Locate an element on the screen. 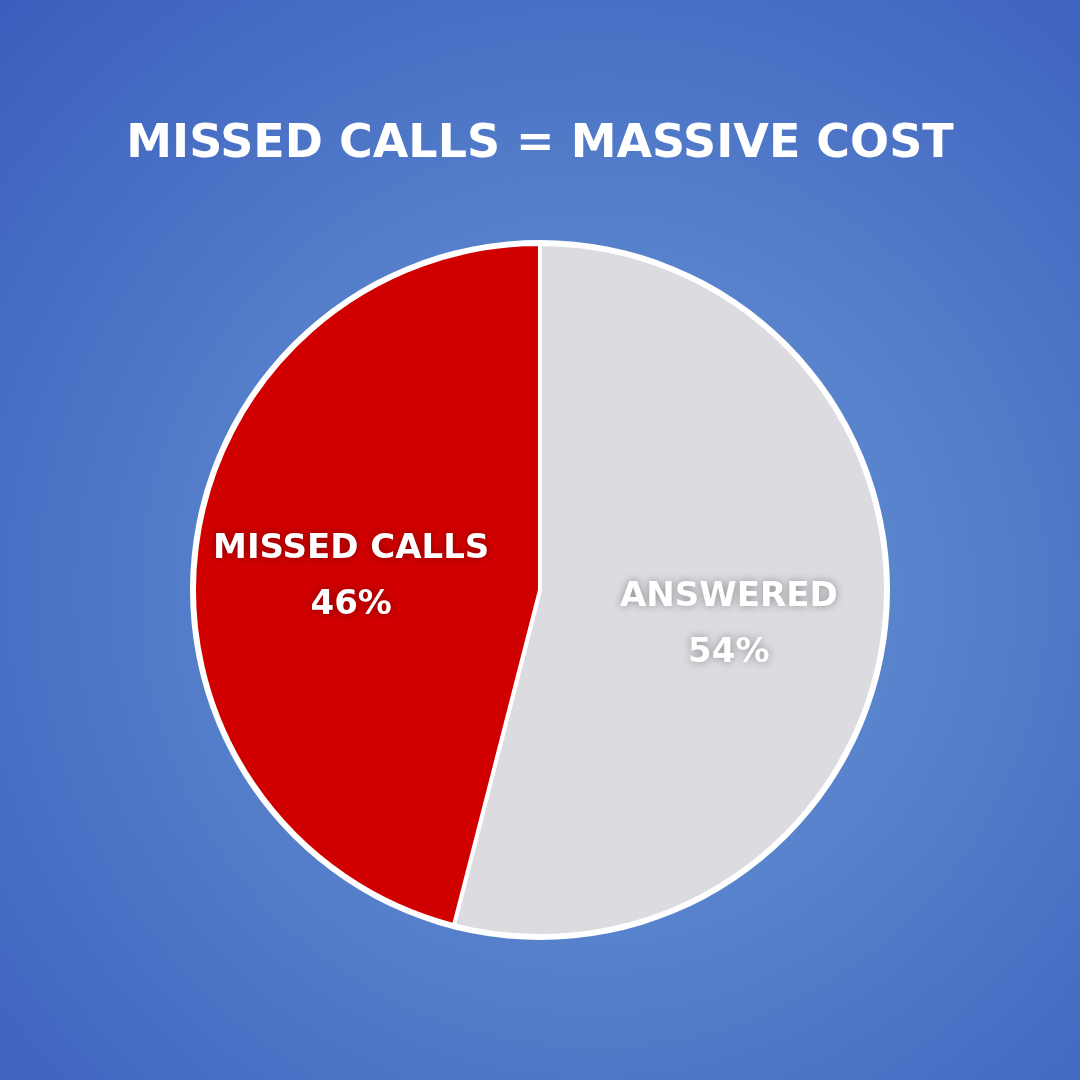 This screenshot has width=1080, height=1080. slice-label: ANSWERED is located at coordinates (728, 593).